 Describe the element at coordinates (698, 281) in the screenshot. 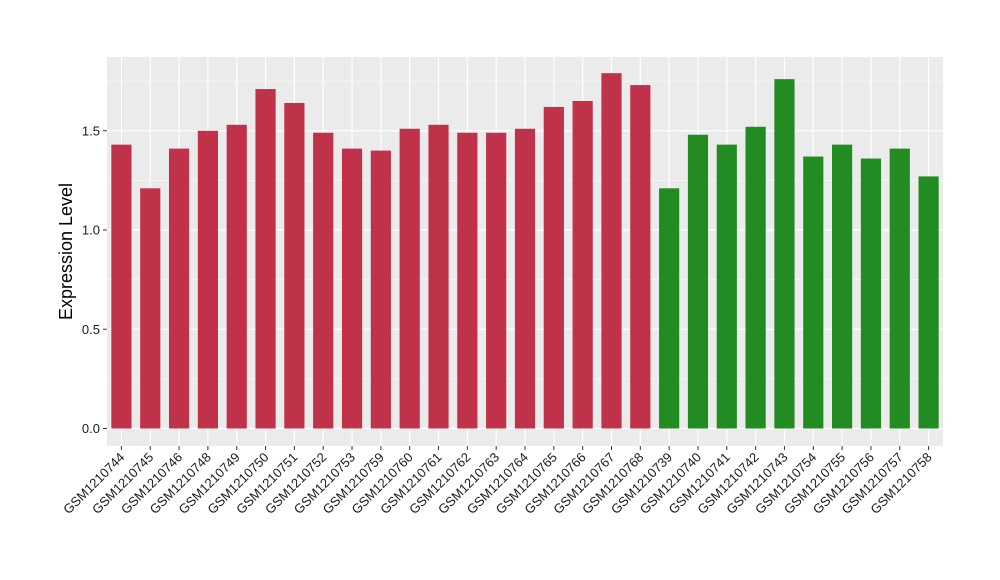

I see `bar-GSM1210740` at that location.